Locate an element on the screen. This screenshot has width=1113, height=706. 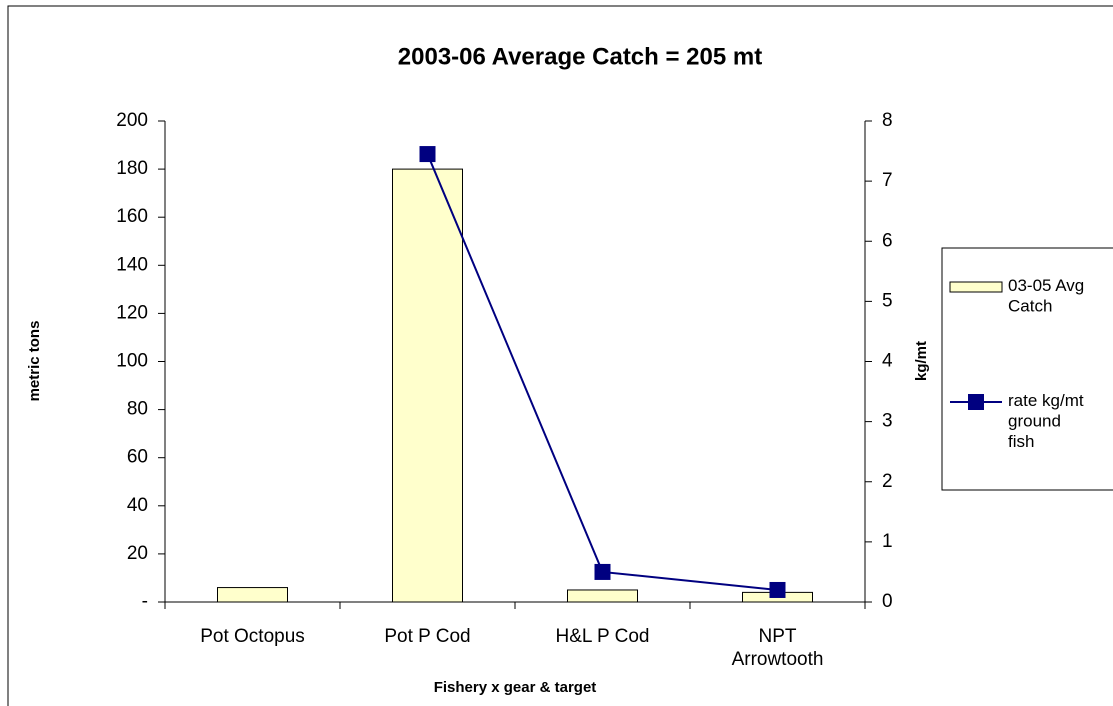
legend-label: 03-05 Avg Catch is located at coordinates (1046, 295).